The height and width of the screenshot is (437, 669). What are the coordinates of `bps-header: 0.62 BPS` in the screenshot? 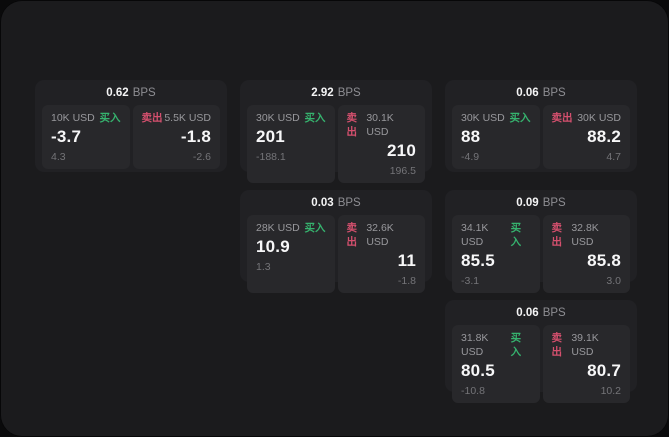 It's located at (131, 93).